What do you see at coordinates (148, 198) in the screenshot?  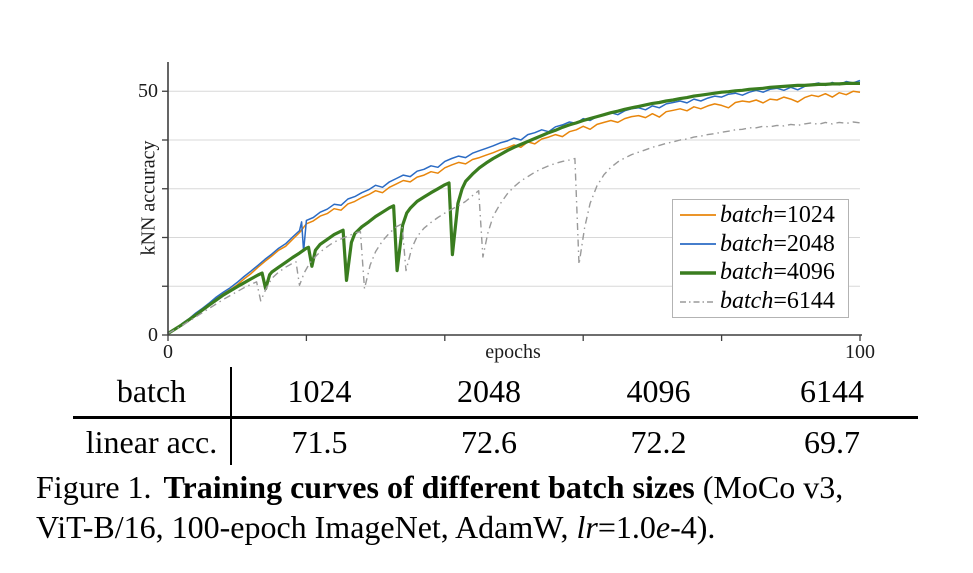 I see `y-axis-label: kNN accuracy` at bounding box center [148, 198].